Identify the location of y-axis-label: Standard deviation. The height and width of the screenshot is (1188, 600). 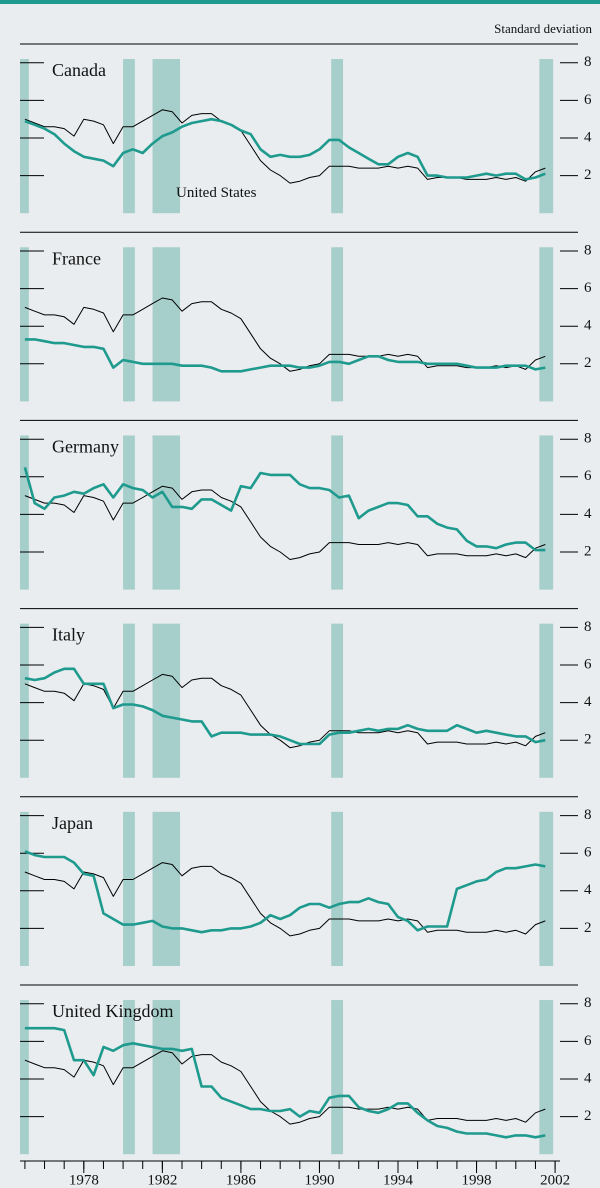
(543, 28).